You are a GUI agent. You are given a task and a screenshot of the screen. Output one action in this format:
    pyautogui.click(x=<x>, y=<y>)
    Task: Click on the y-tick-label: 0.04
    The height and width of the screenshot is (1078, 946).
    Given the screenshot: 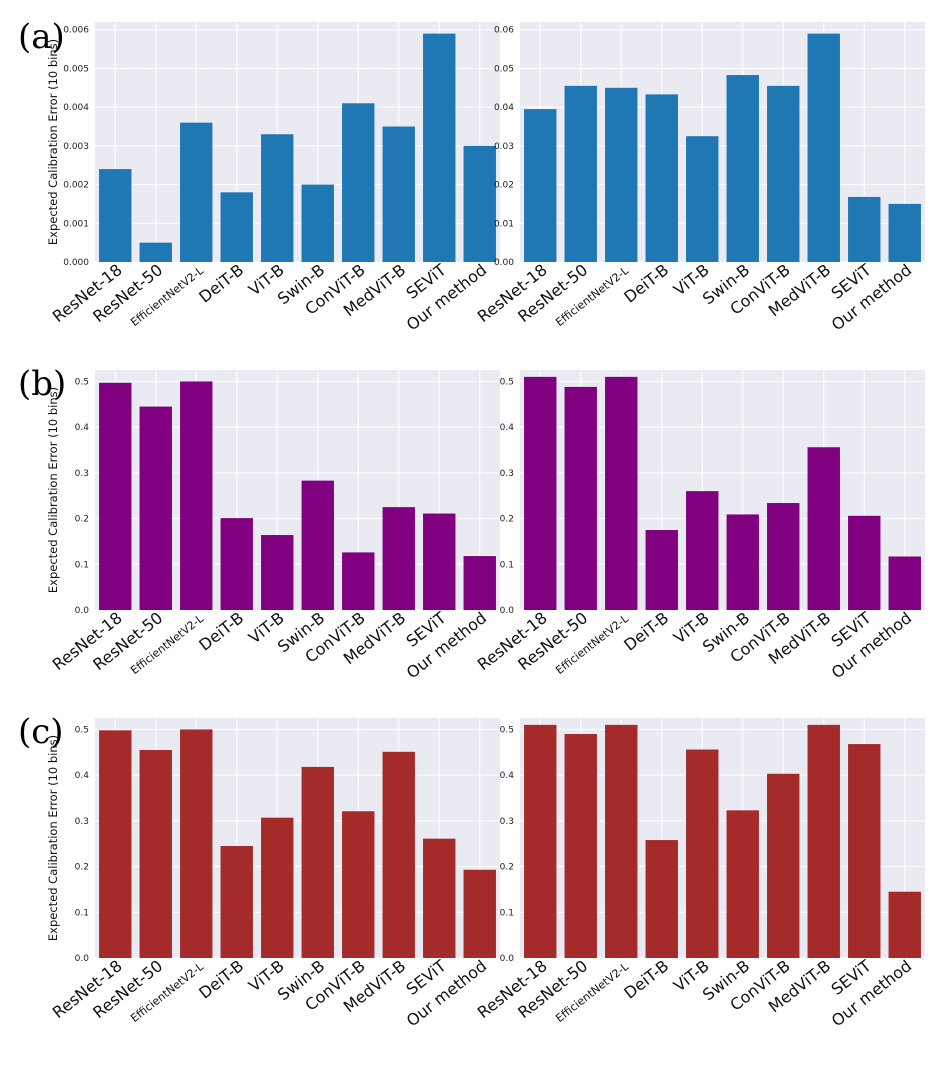 What is the action you would take?
    pyautogui.click(x=504, y=108)
    